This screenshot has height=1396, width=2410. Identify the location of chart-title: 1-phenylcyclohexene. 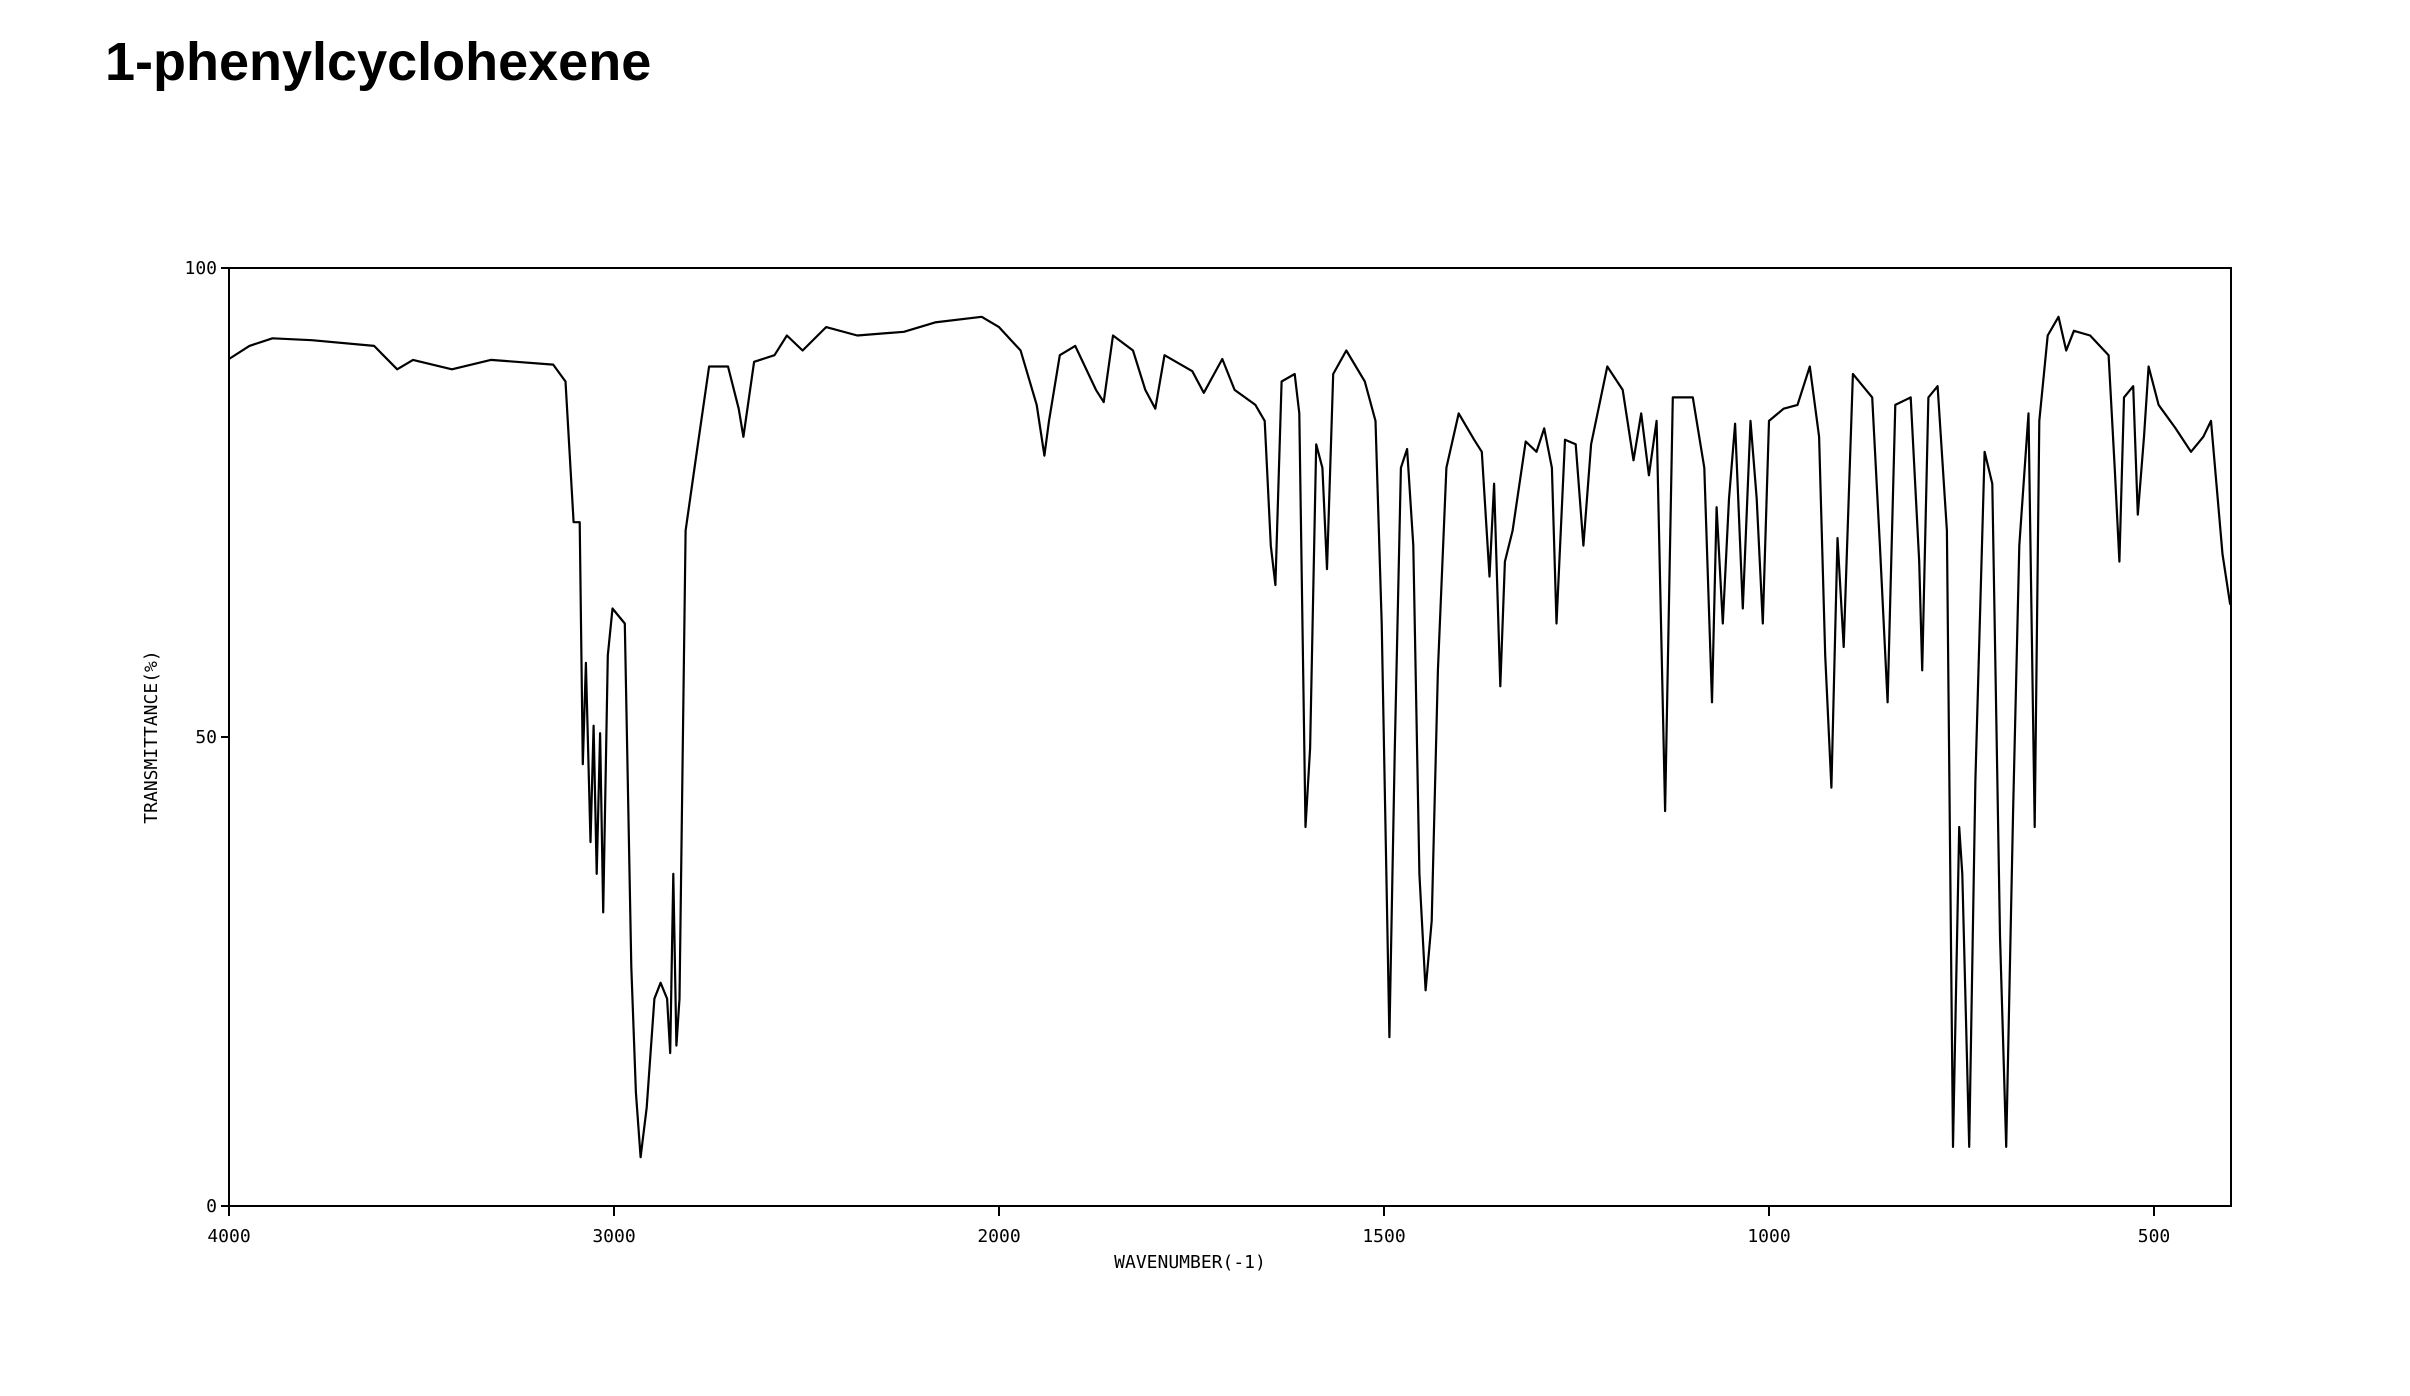
(378, 62).